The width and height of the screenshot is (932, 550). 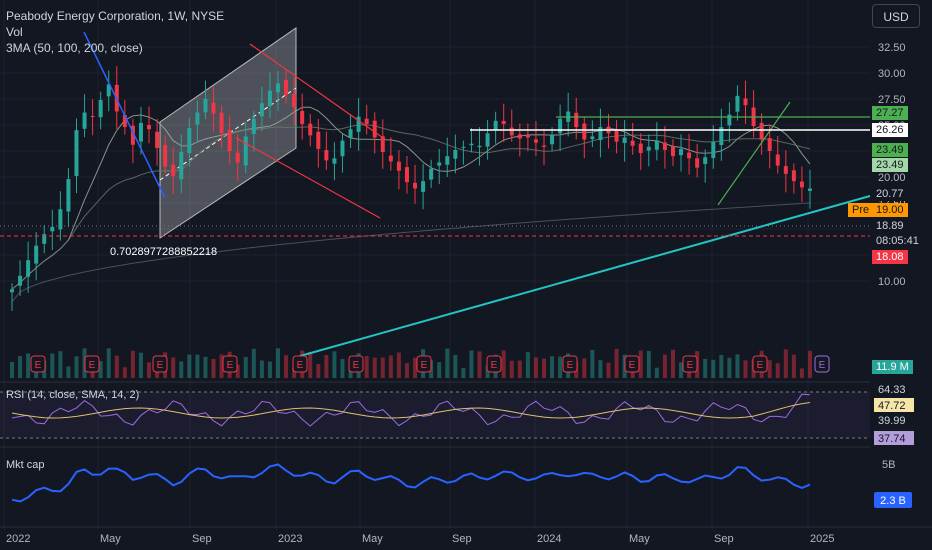 I want to click on red-channel-bottom, so click(x=308, y=178).